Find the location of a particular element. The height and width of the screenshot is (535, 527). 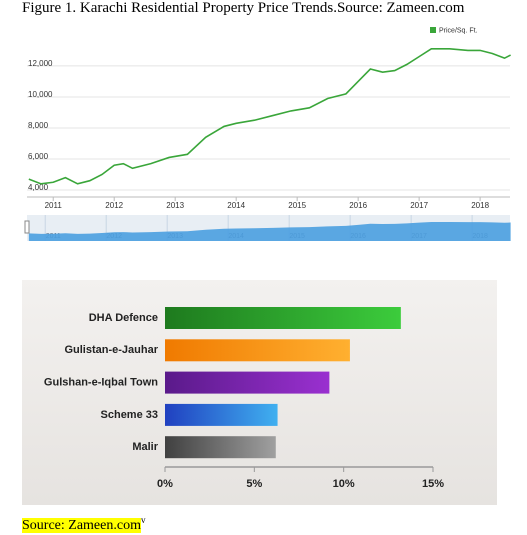

x-tick-label: 2012 is located at coordinates (114, 205).